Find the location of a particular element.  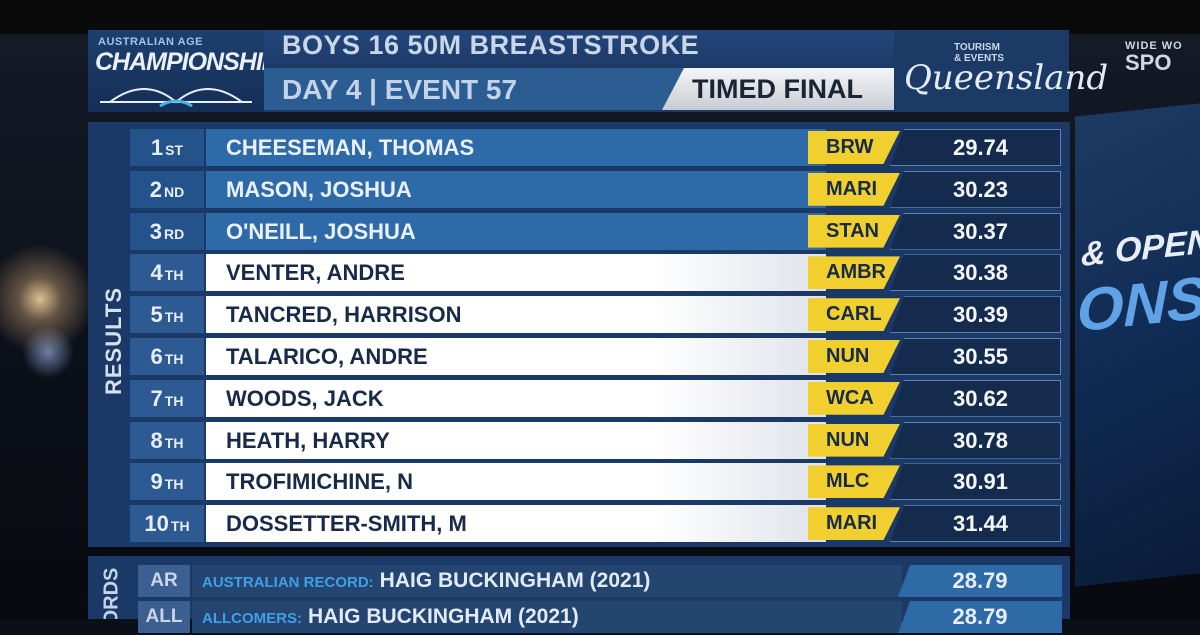

result-row: 3 RD O'NEILL, JOSHUA STAN 30.37 is located at coordinates (595, 231).